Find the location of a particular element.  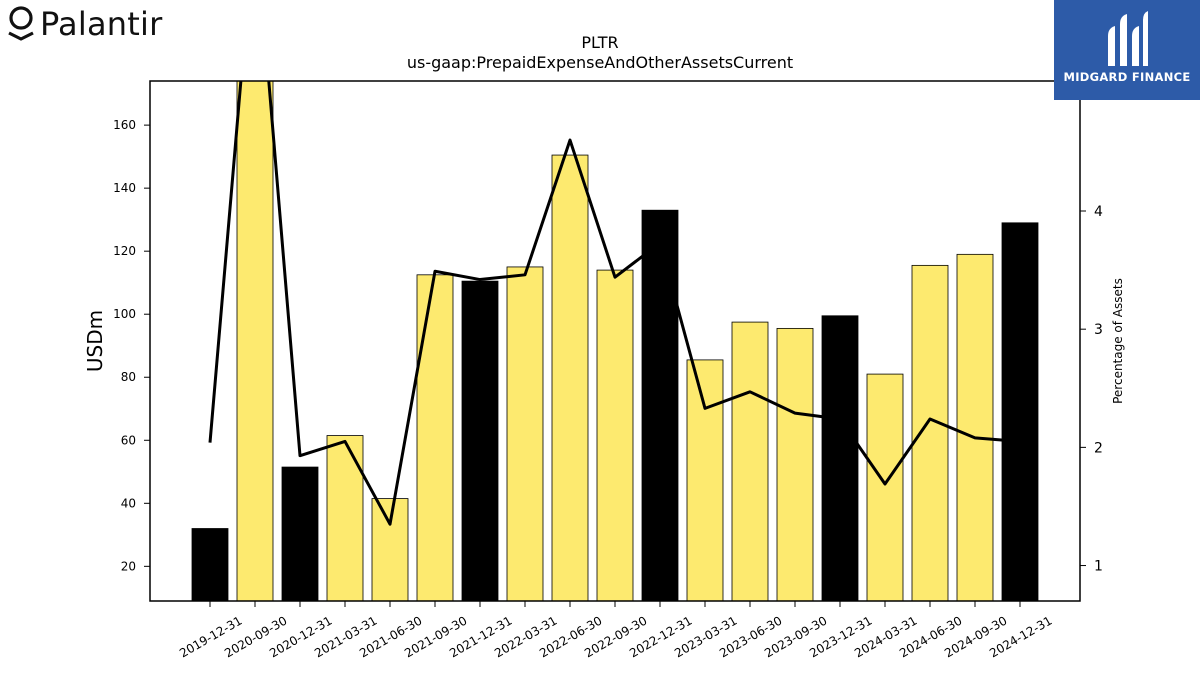

y-tick-label: 40 is located at coordinates (128, 503).